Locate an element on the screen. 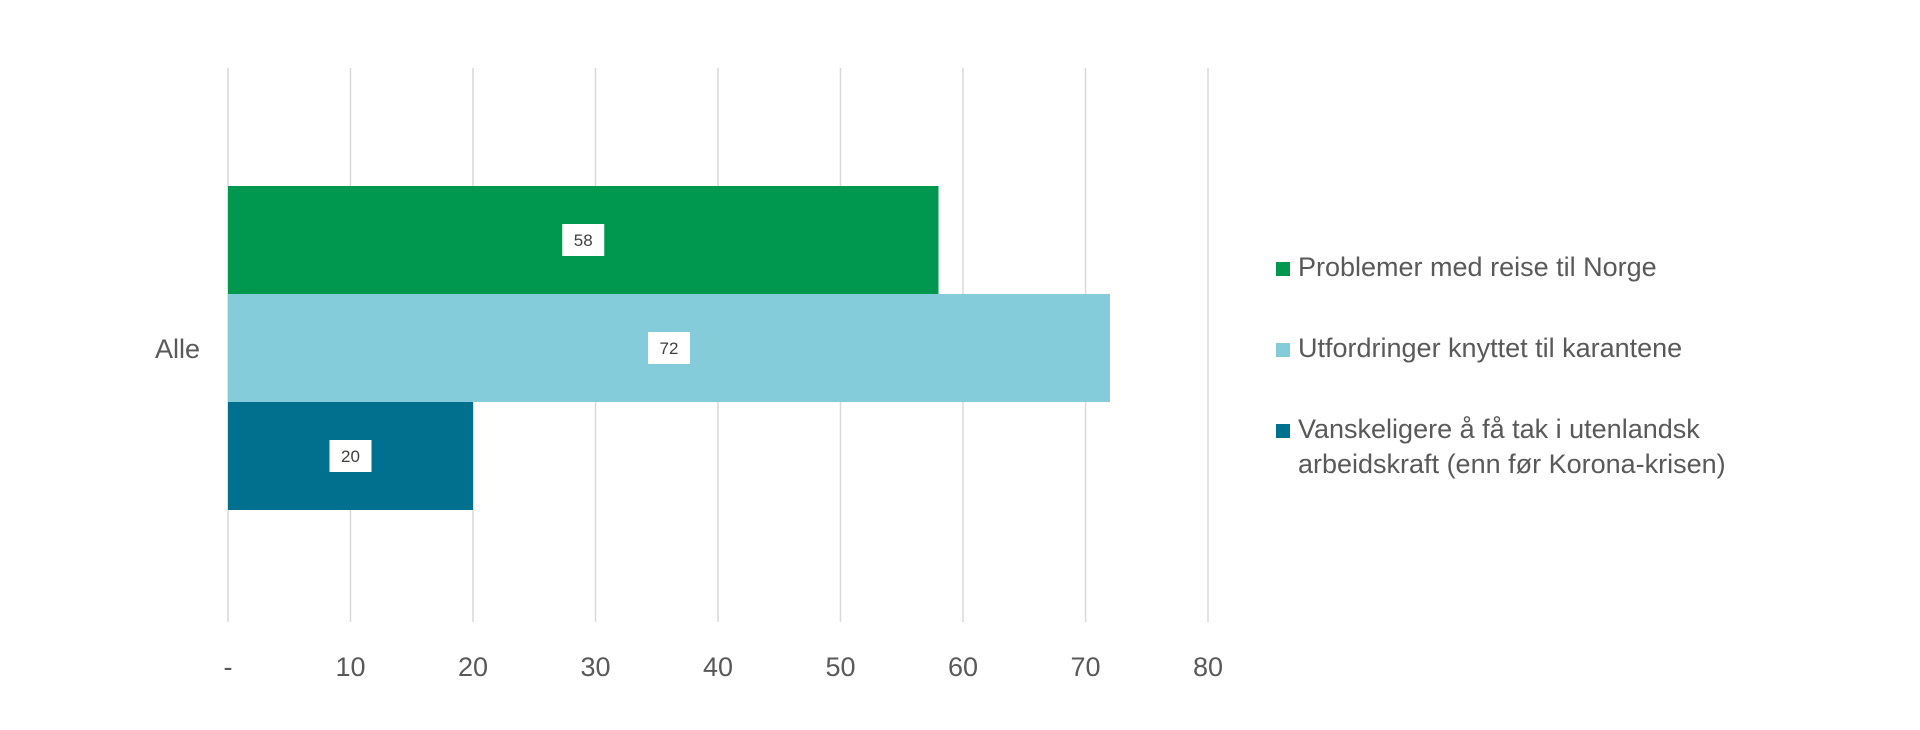 This screenshot has width=1920, height=730. x-axis-ticks: - 10 20 30 40 50 60 70 80 is located at coordinates (724, 667).